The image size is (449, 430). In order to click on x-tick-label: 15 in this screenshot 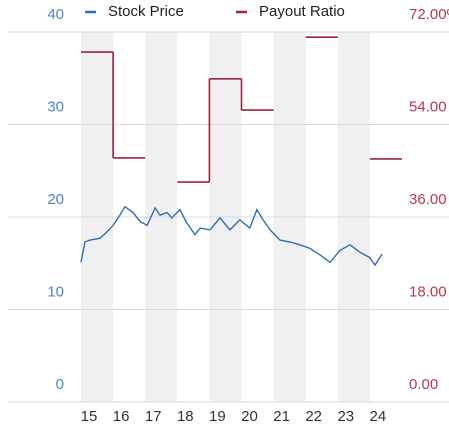, I will do `click(89, 416)`.